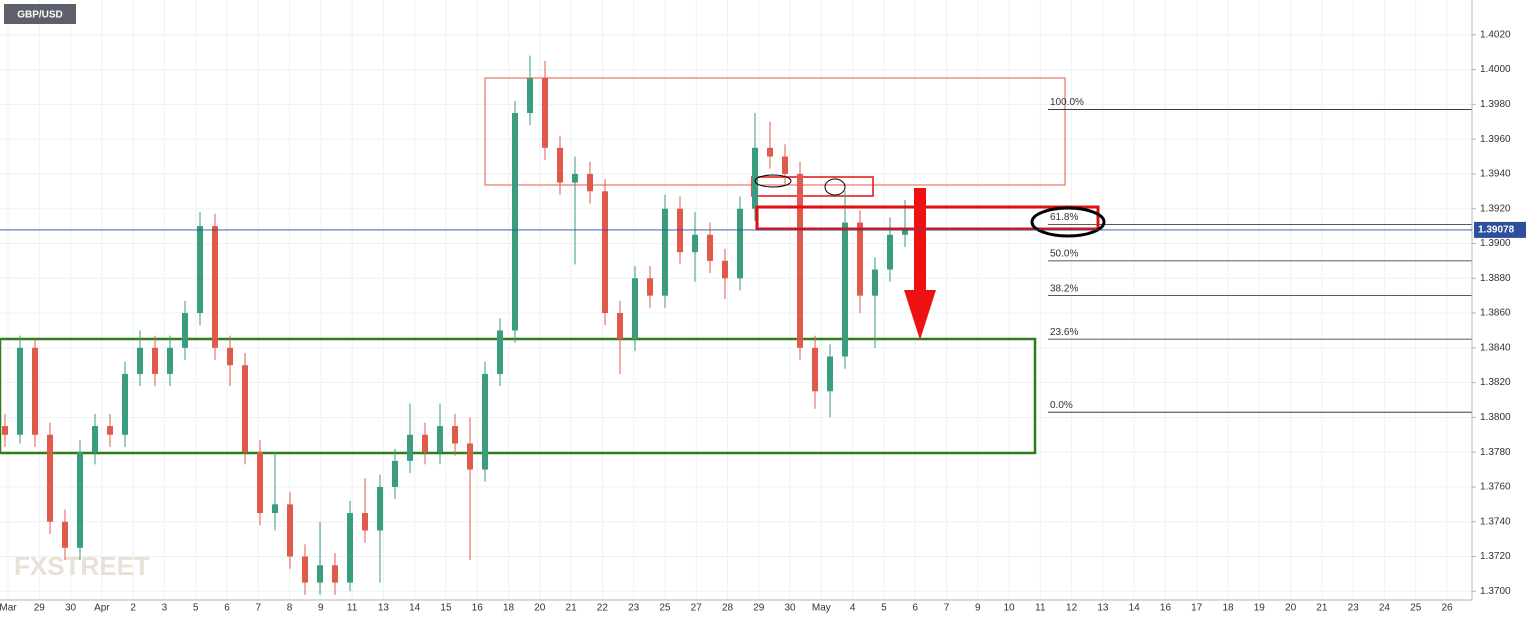 The width and height of the screenshot is (1536, 619). What do you see at coordinates (1166, 608) in the screenshot?
I see `x-tick-label: 16` at bounding box center [1166, 608].